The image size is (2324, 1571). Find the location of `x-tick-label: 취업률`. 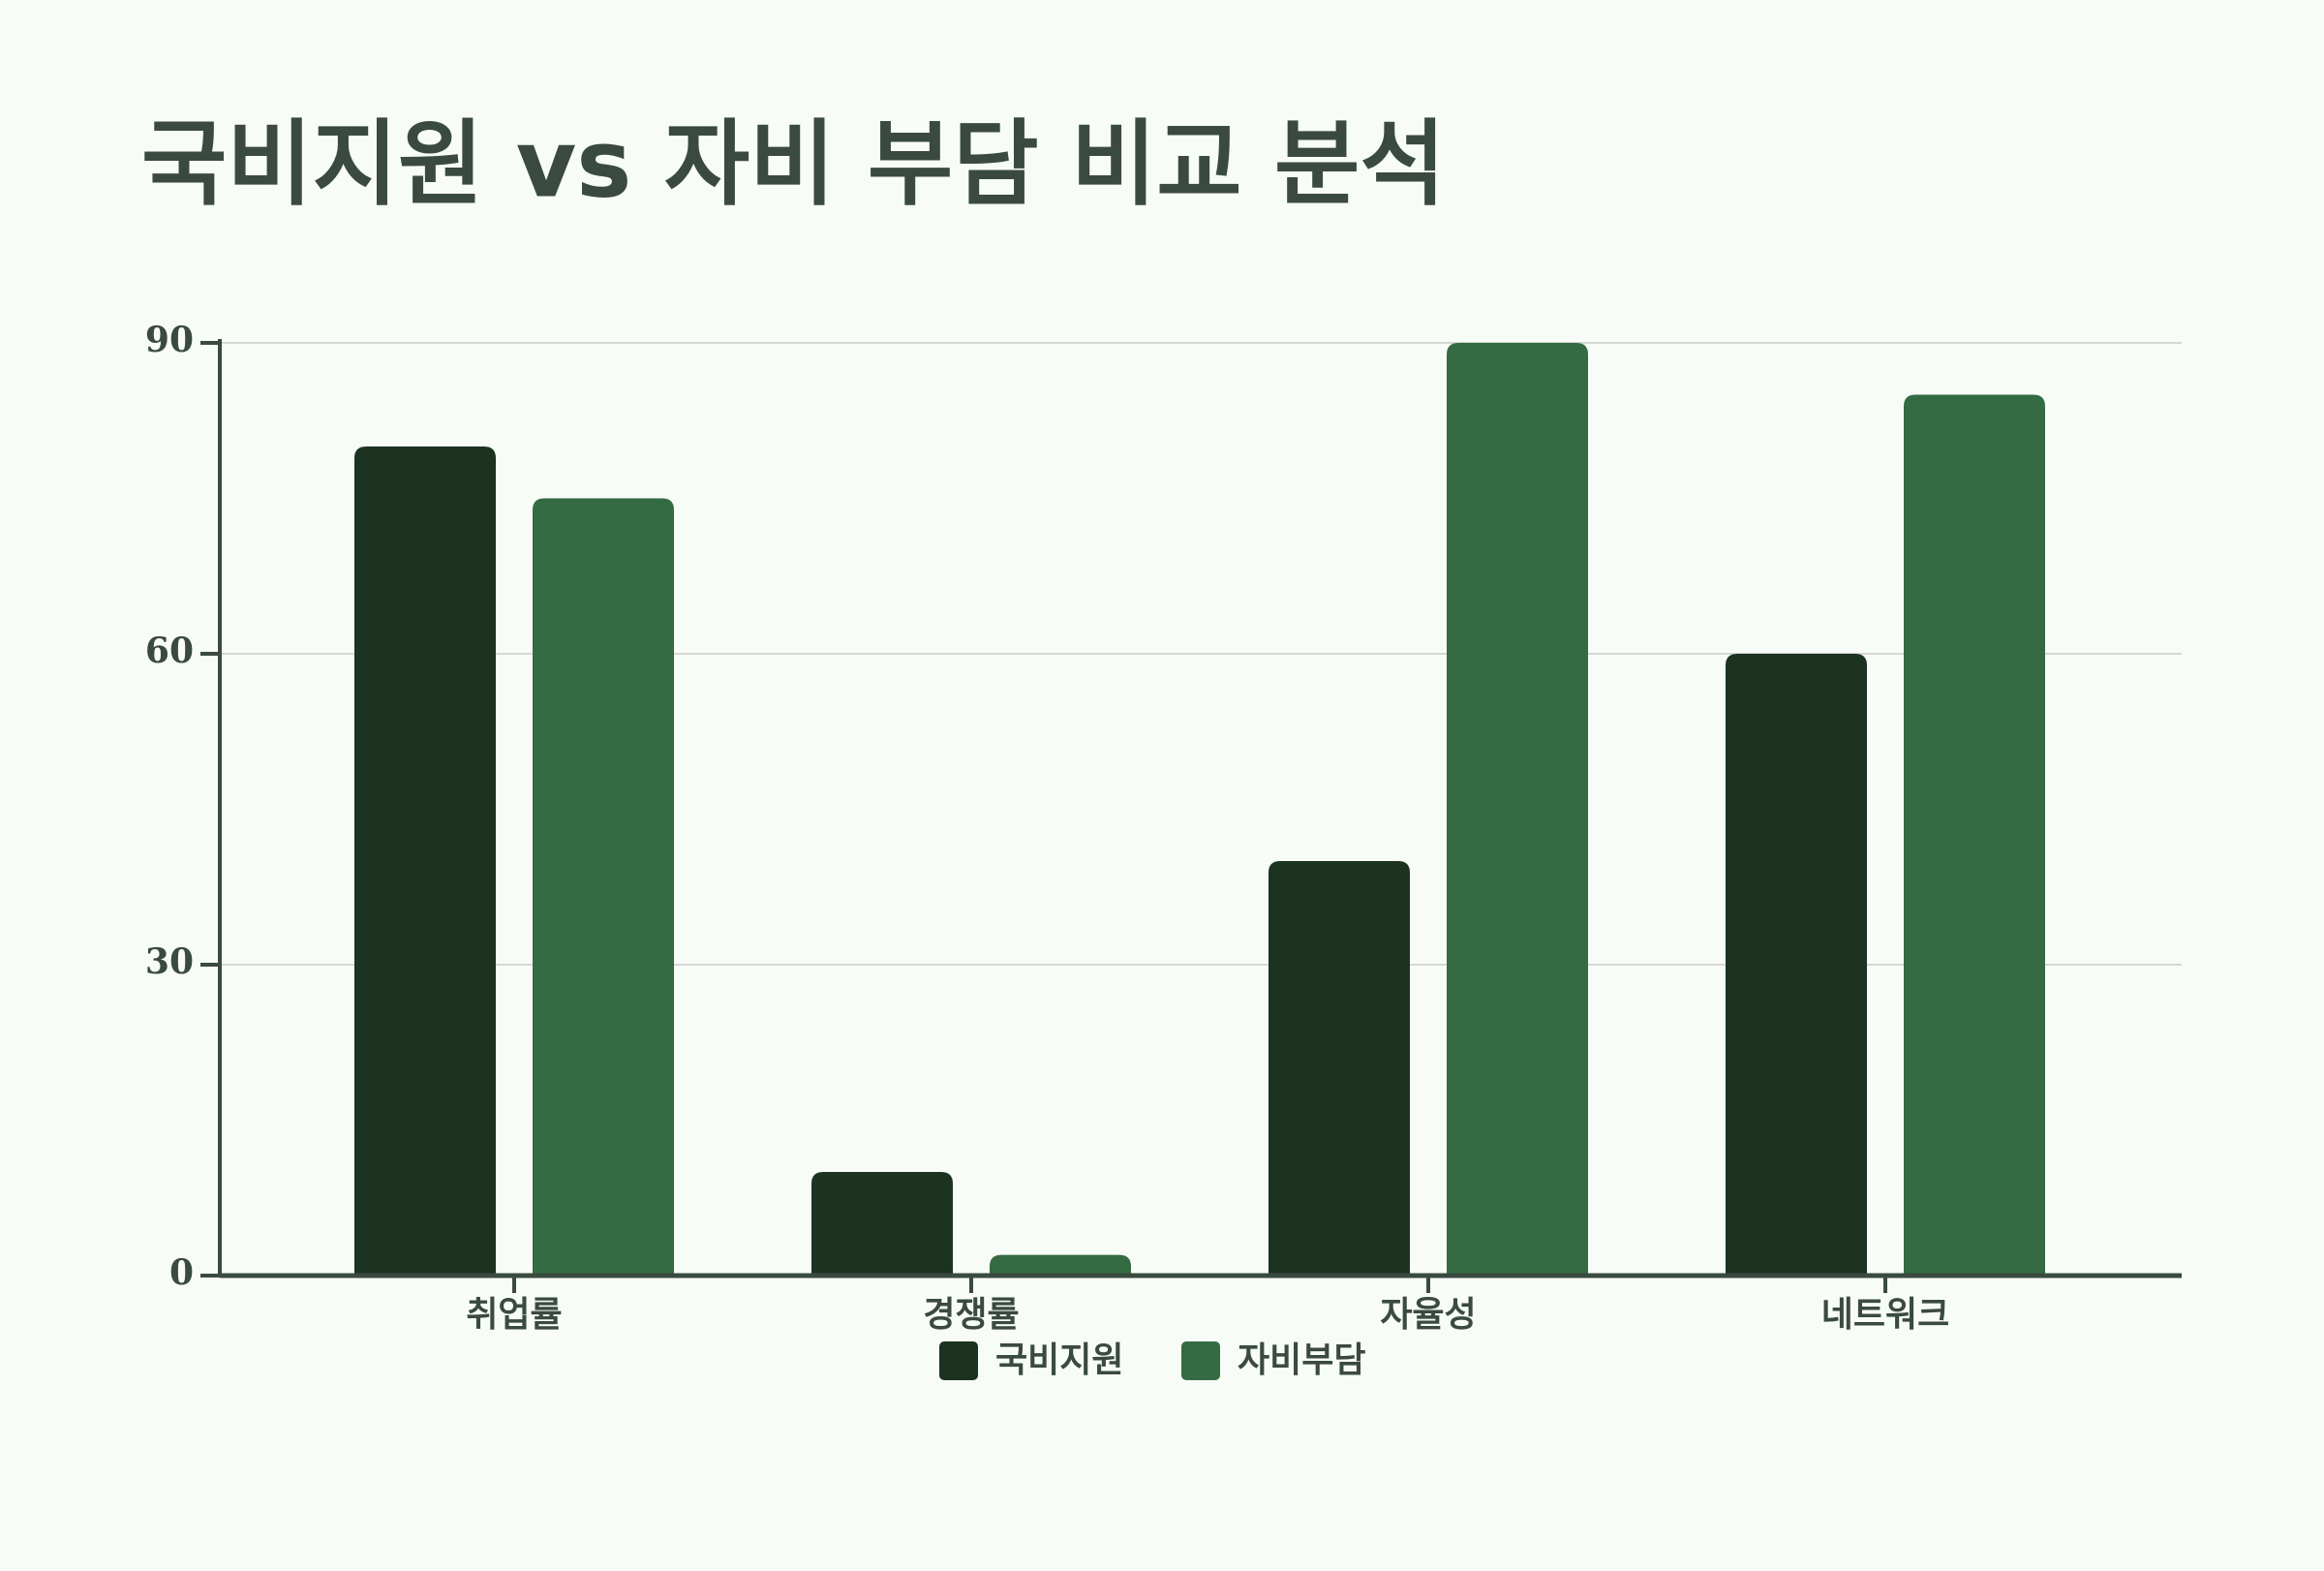

x-tick-label: 취업률 is located at coordinates (514, 1315).